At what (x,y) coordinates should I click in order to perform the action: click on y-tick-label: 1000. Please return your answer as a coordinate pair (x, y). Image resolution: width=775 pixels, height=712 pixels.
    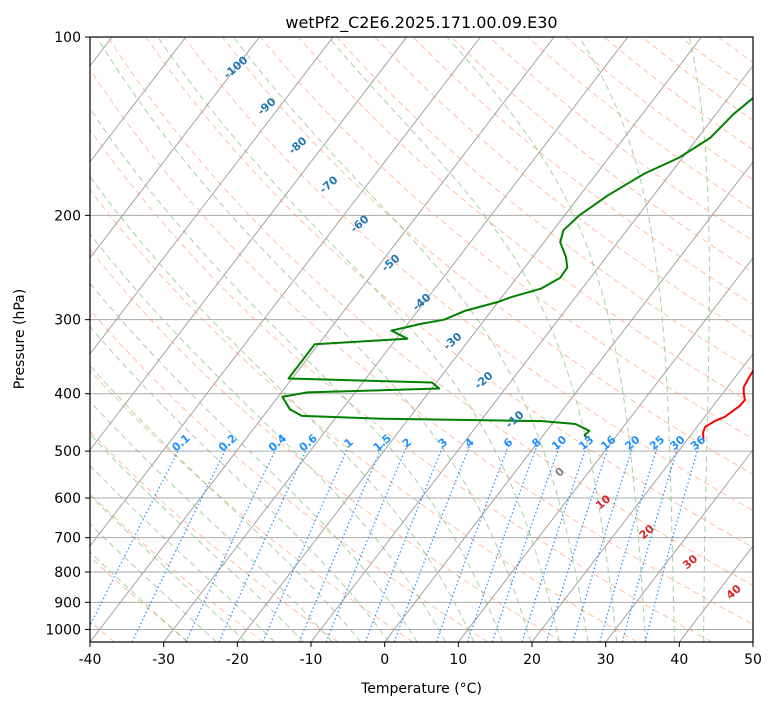
    Looking at the image, I should click on (63, 630).